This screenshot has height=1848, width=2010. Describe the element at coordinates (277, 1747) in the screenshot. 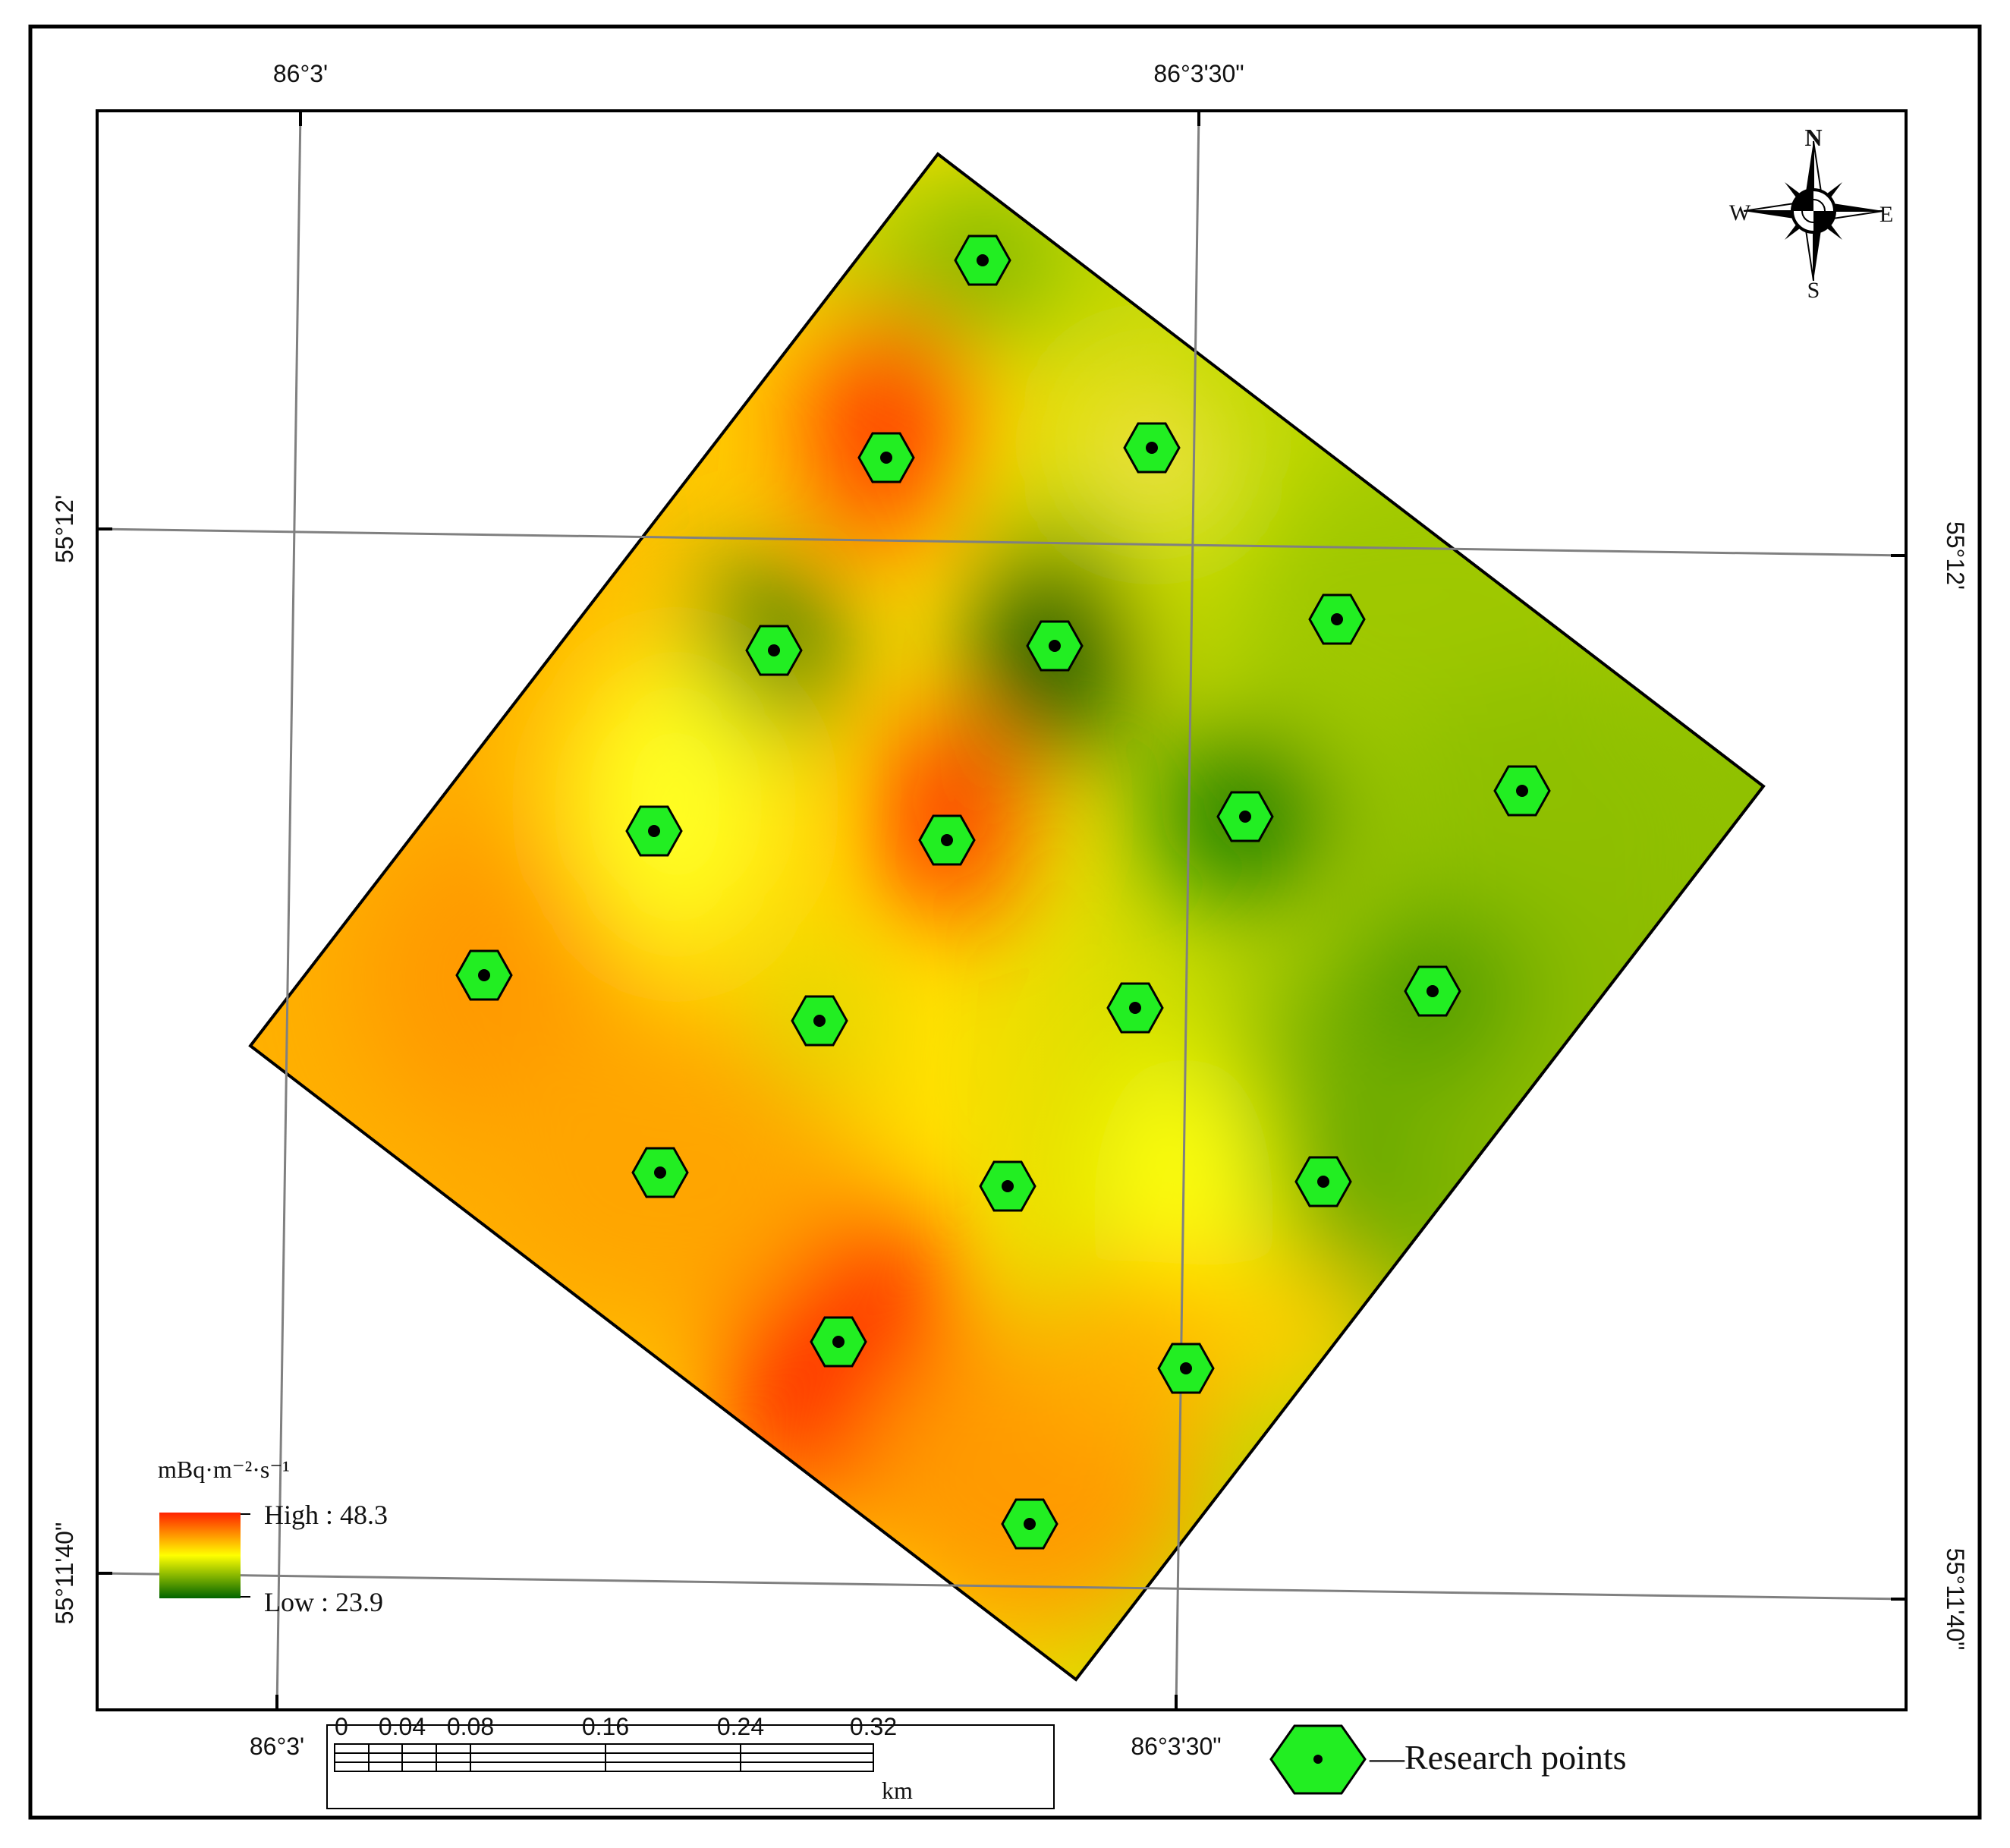

I see `coord-label-bottom-left: 86°3'` at that location.